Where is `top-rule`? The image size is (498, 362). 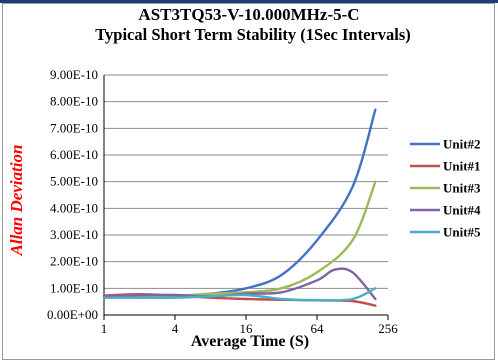 top-rule is located at coordinates (249, 1).